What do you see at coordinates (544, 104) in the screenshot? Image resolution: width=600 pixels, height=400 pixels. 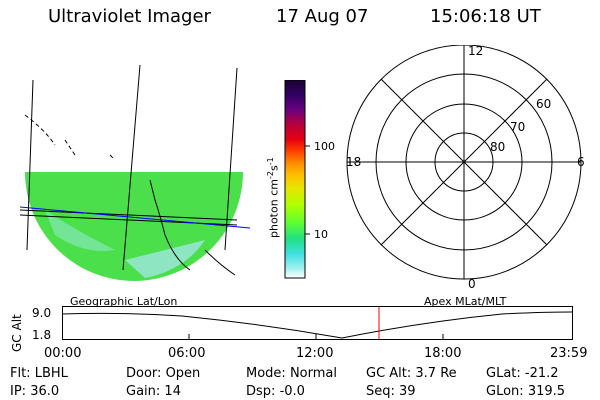 I see `lat-label-60: 60` at bounding box center [544, 104].